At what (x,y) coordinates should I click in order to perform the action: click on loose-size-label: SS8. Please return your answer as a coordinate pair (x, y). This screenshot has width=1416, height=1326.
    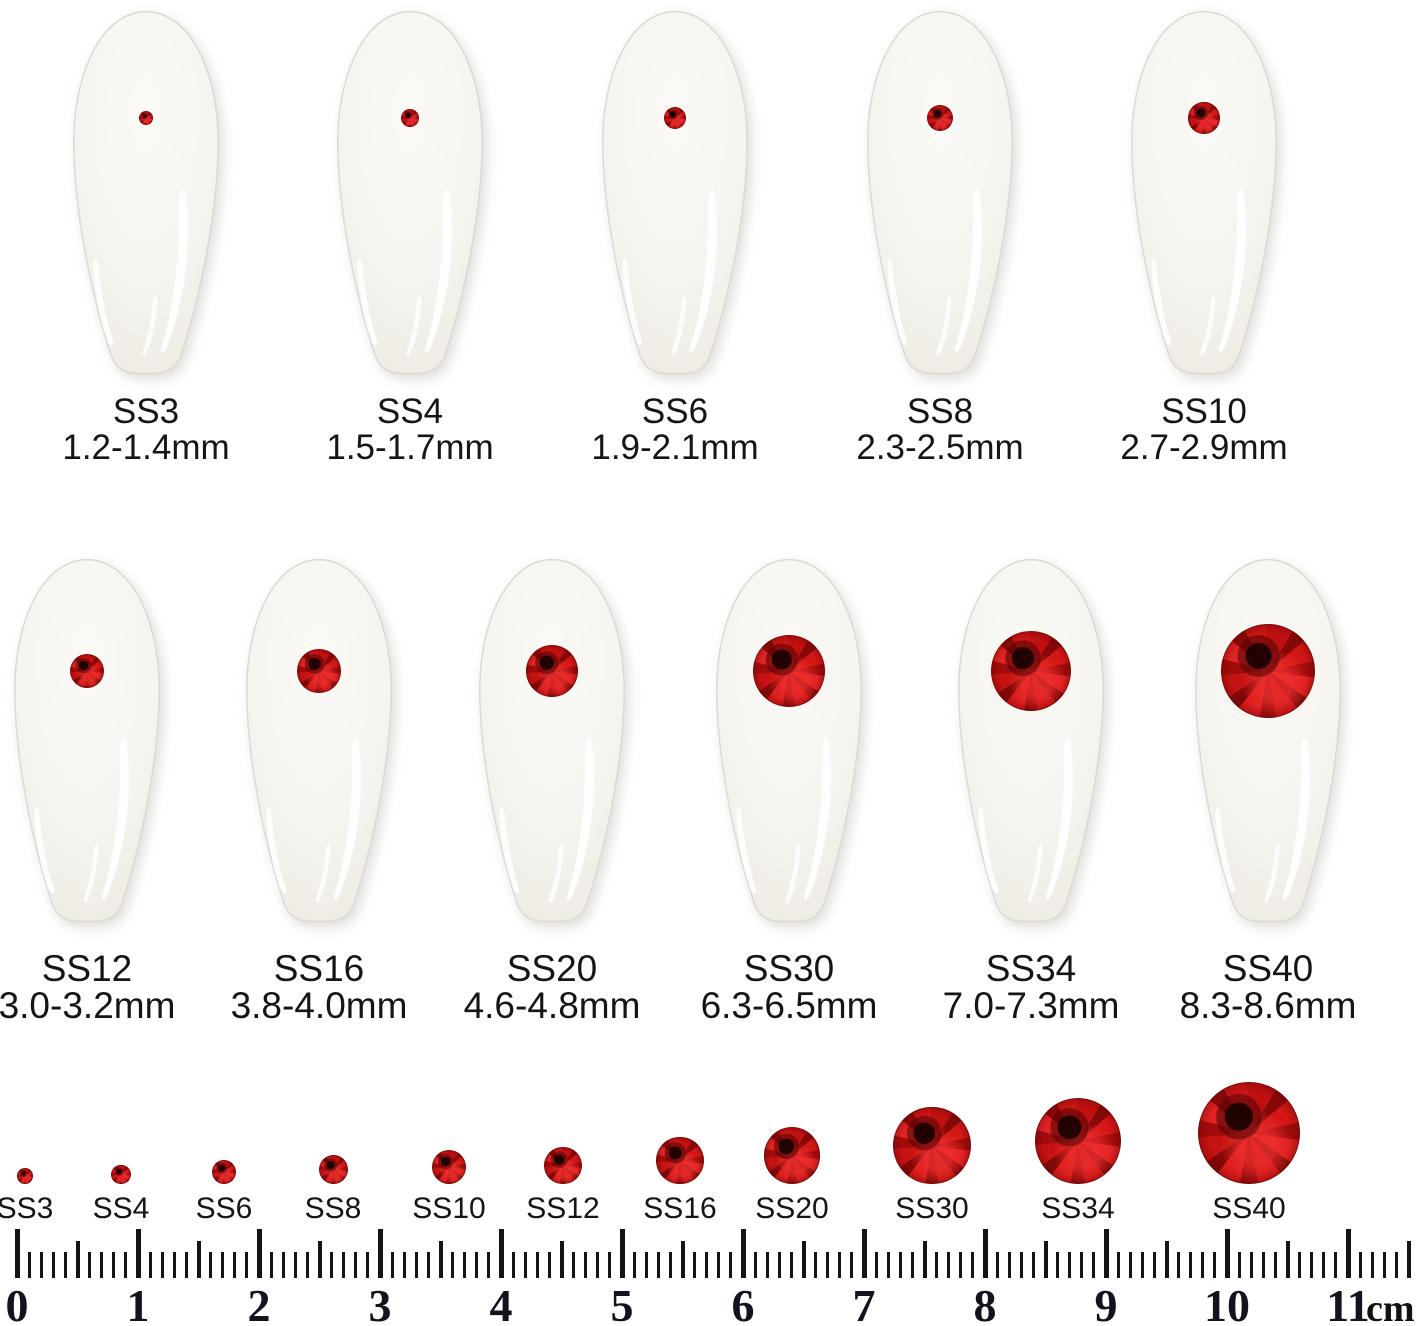
    Looking at the image, I should click on (333, 1208).